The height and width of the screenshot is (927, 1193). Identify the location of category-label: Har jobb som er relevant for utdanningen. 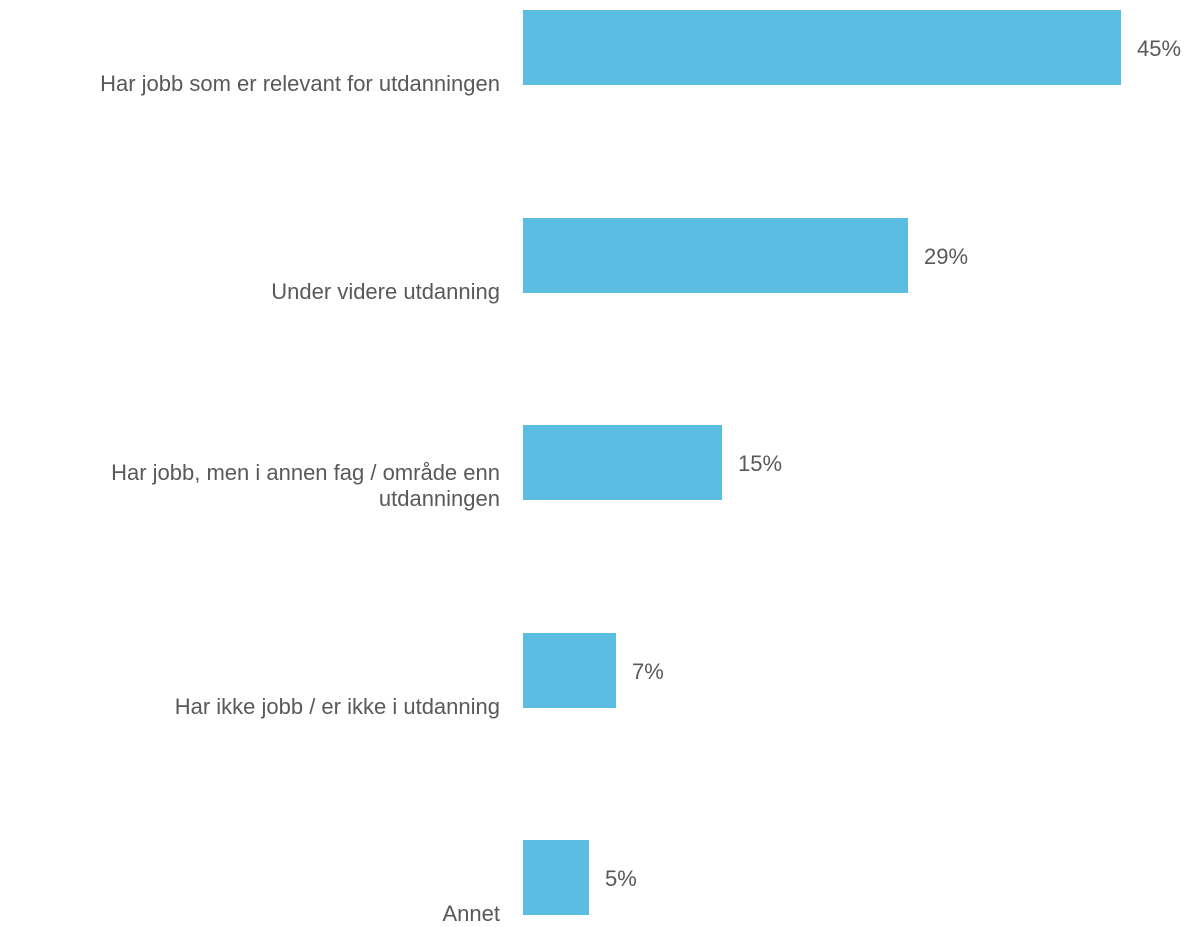
(300, 83).